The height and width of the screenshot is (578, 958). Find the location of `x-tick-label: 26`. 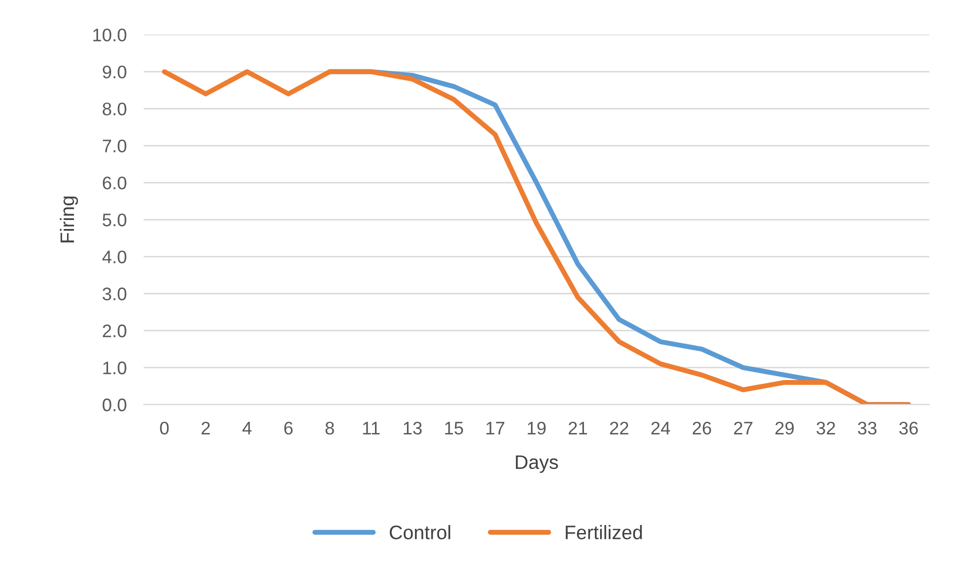

x-tick-label: 26 is located at coordinates (702, 428).